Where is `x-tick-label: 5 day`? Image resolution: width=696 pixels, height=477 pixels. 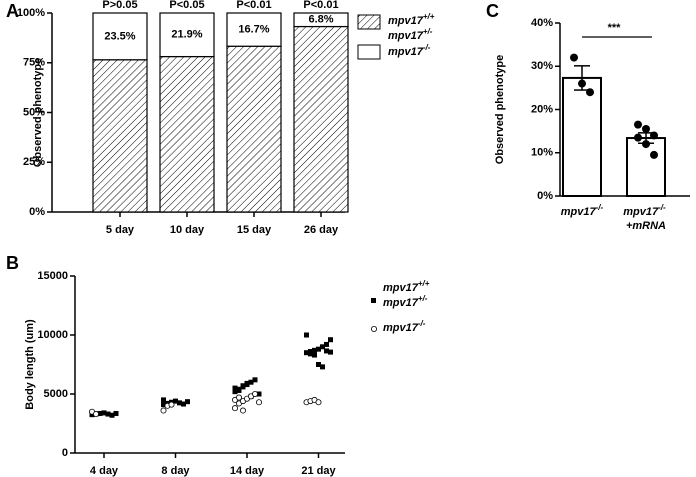 x-tick-label: 5 day is located at coordinates (120, 230).